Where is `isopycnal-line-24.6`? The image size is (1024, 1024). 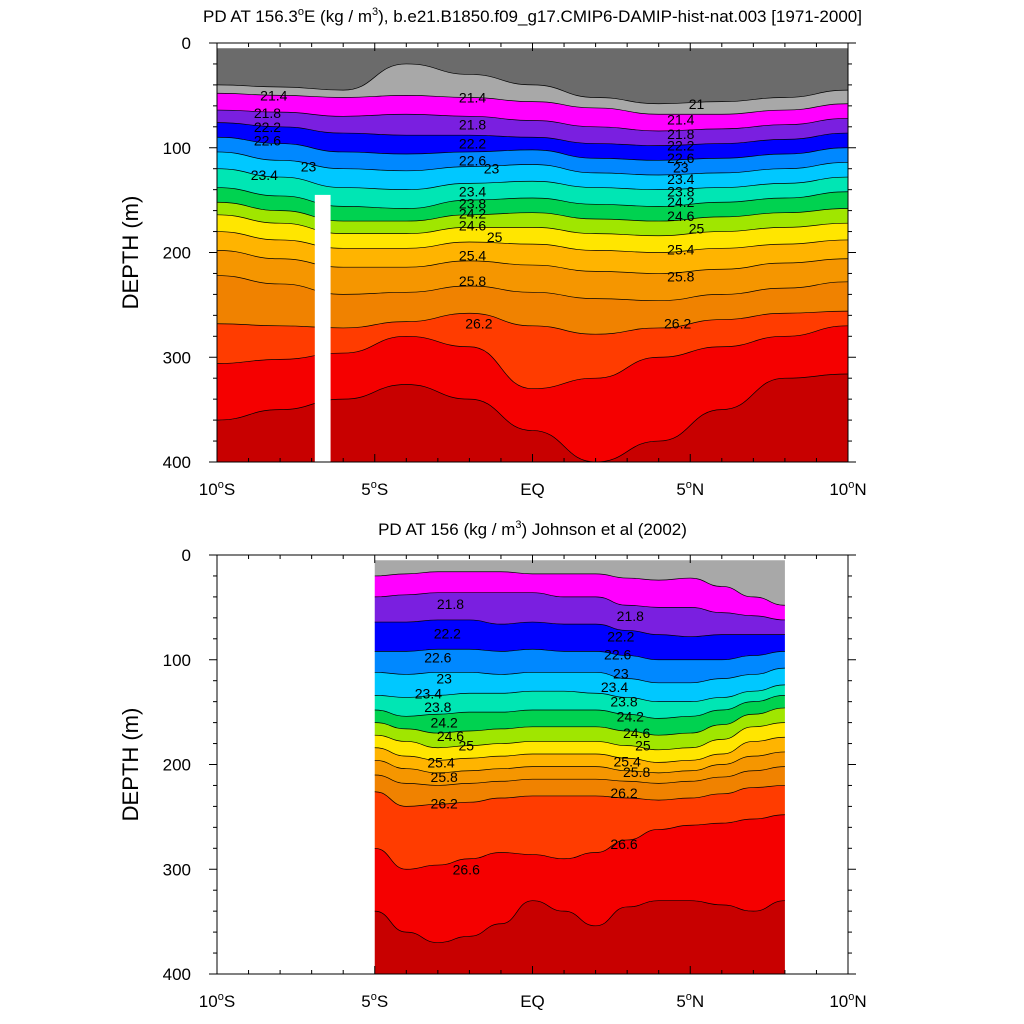 isopycnal-line-24.6 is located at coordinates (579, 736).